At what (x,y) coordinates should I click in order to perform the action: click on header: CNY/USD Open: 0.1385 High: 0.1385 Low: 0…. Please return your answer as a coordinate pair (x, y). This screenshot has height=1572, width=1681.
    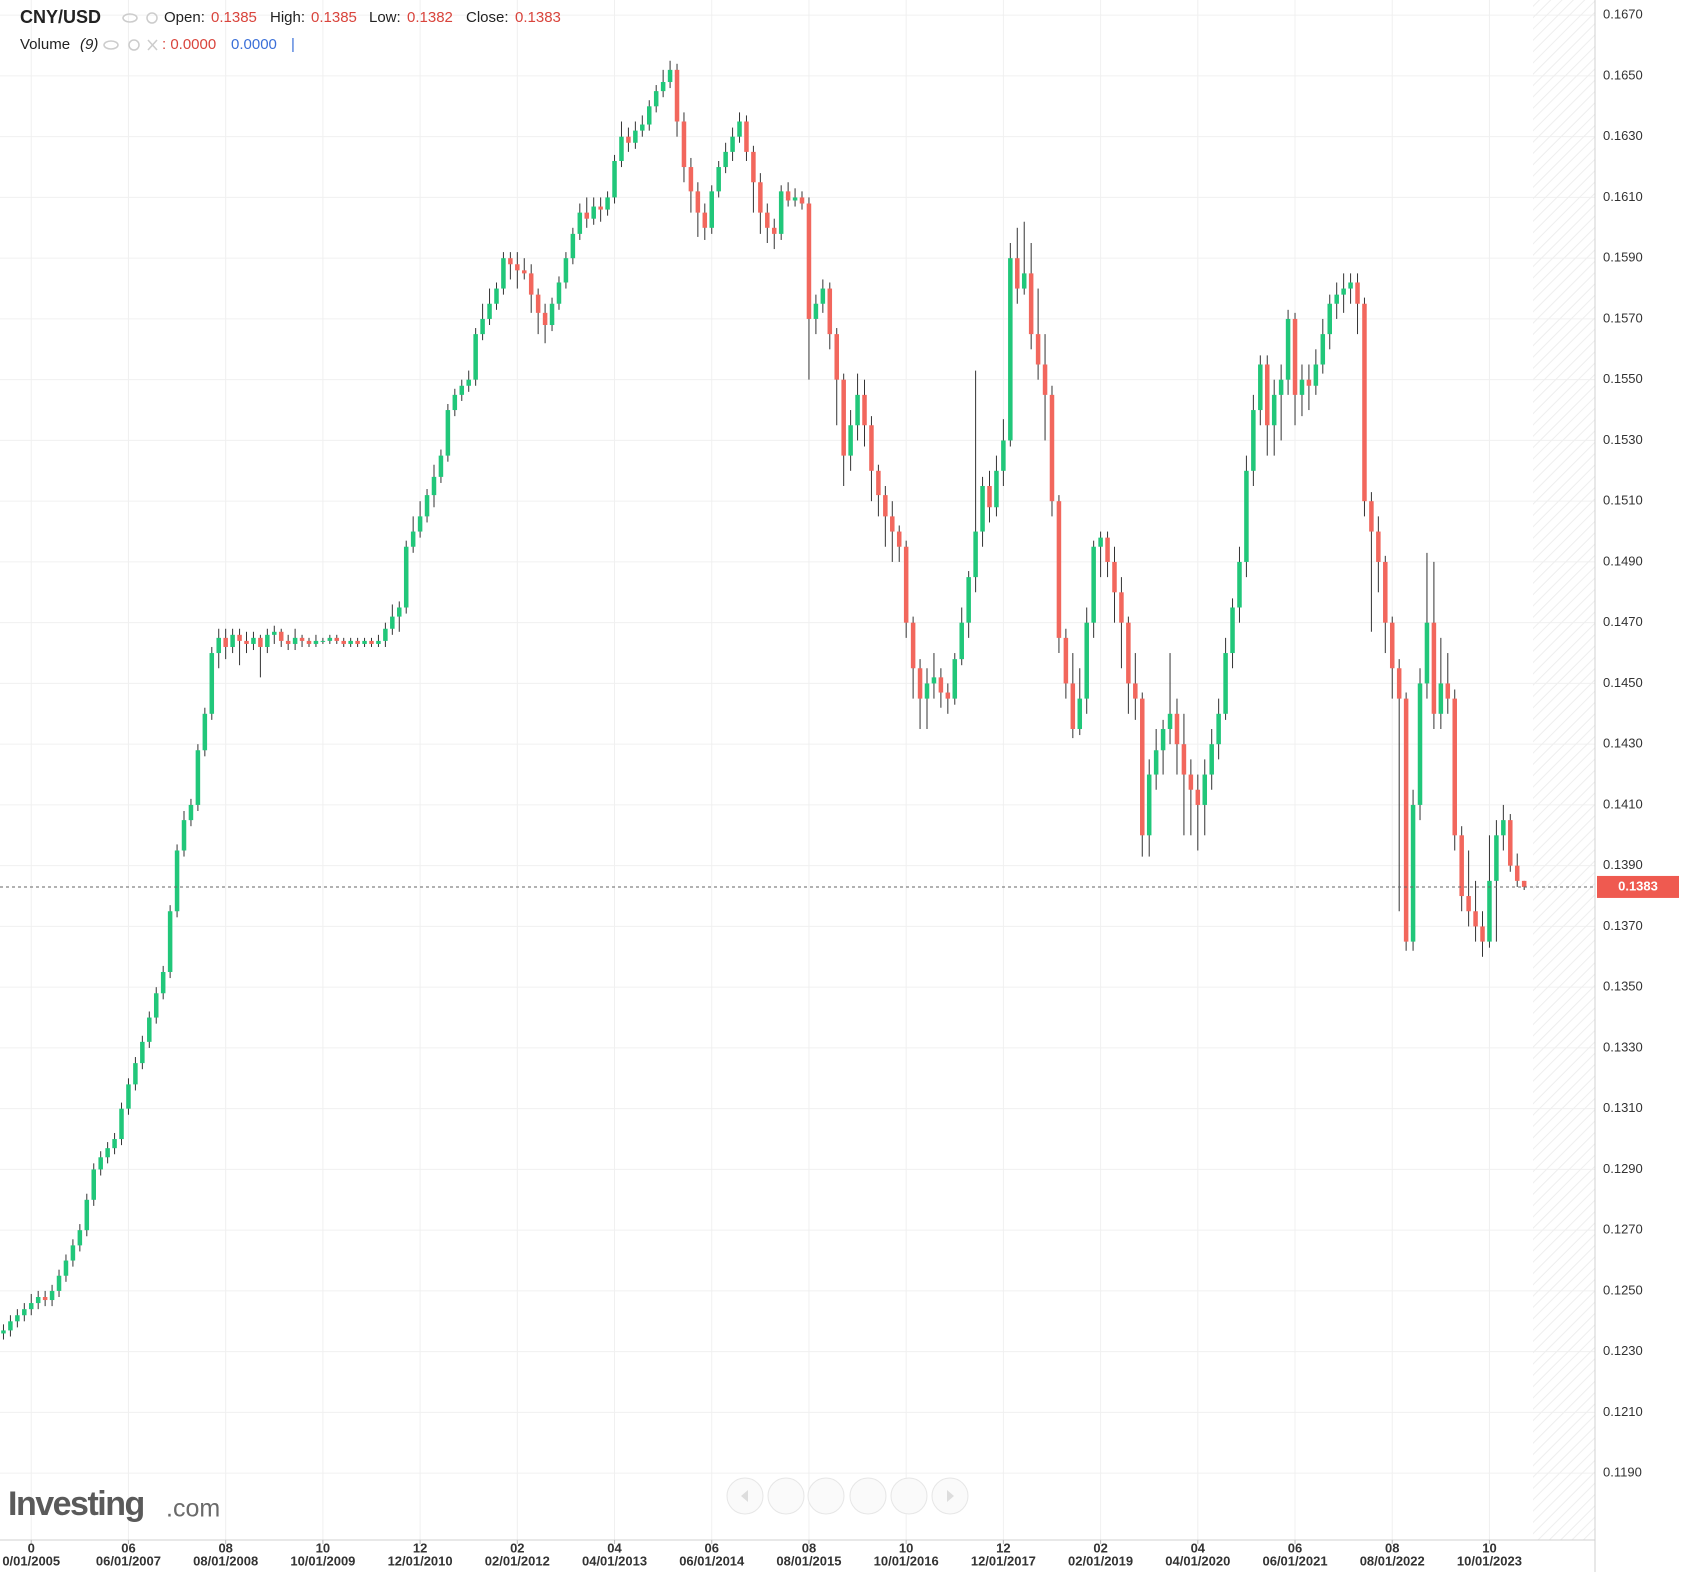
    Looking at the image, I should click on (290, 30).